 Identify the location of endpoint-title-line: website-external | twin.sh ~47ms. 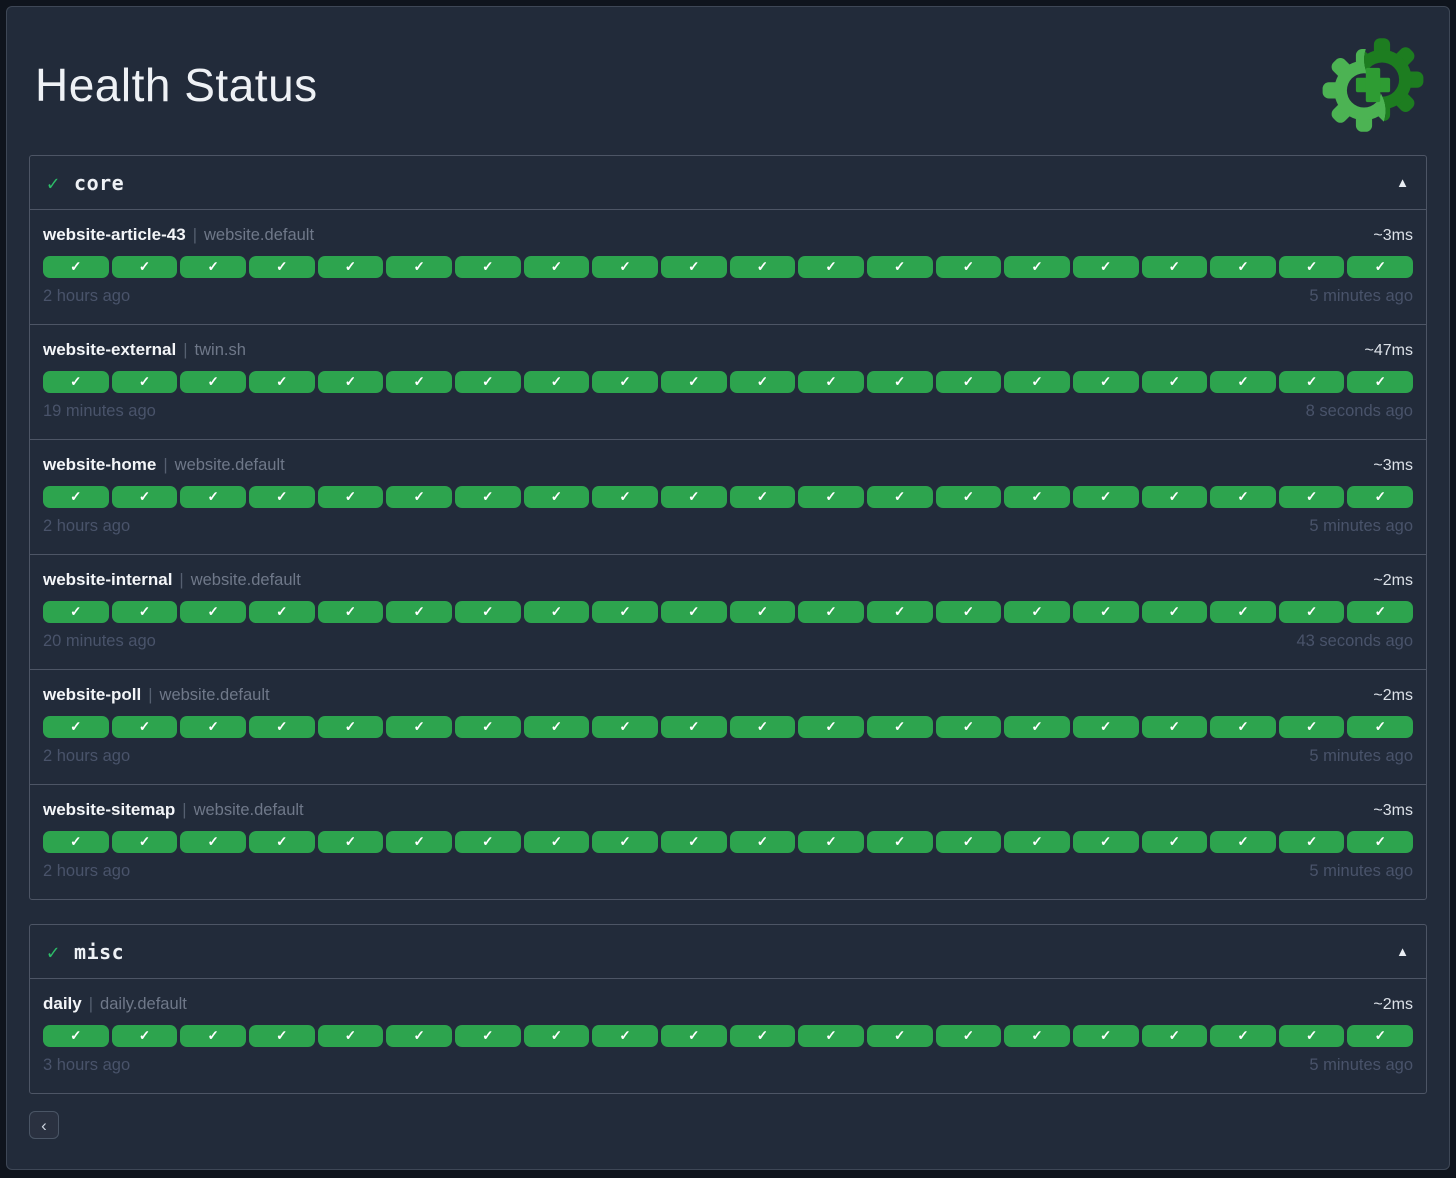
(728, 350).